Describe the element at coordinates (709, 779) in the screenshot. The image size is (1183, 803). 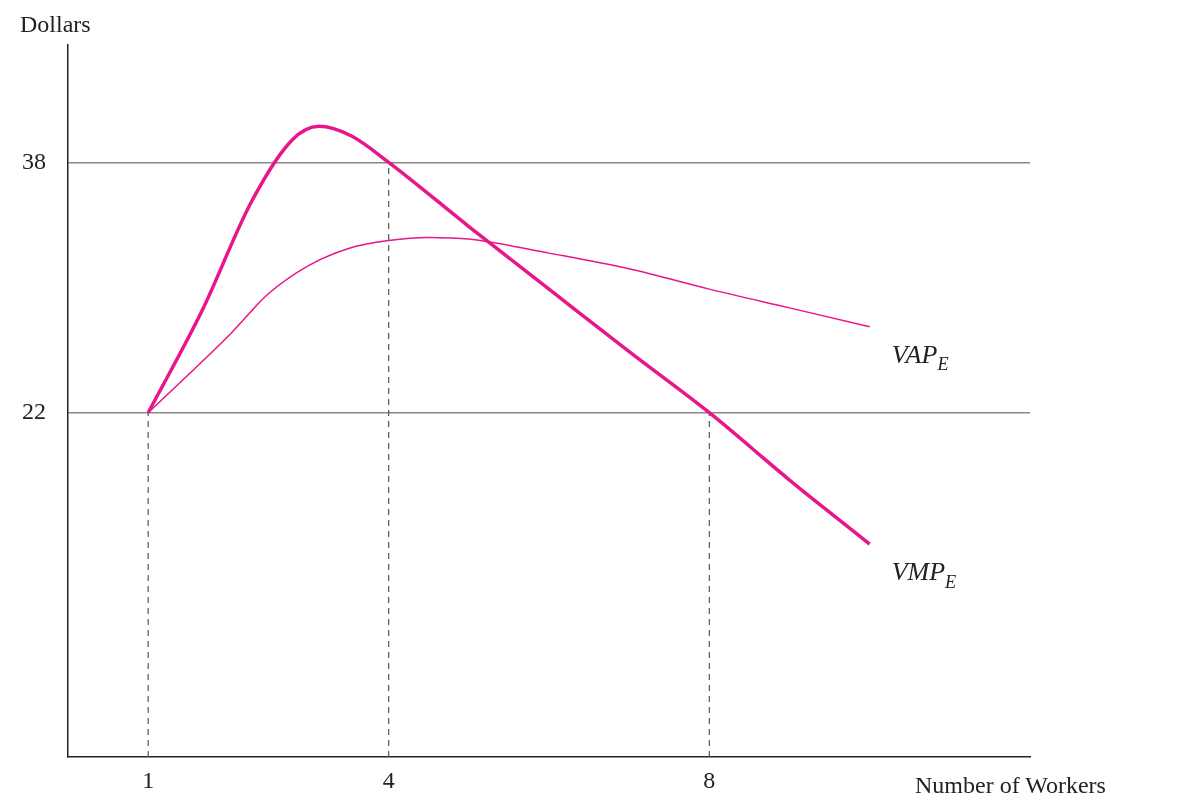
I see `x-tick-label: 8` at that location.